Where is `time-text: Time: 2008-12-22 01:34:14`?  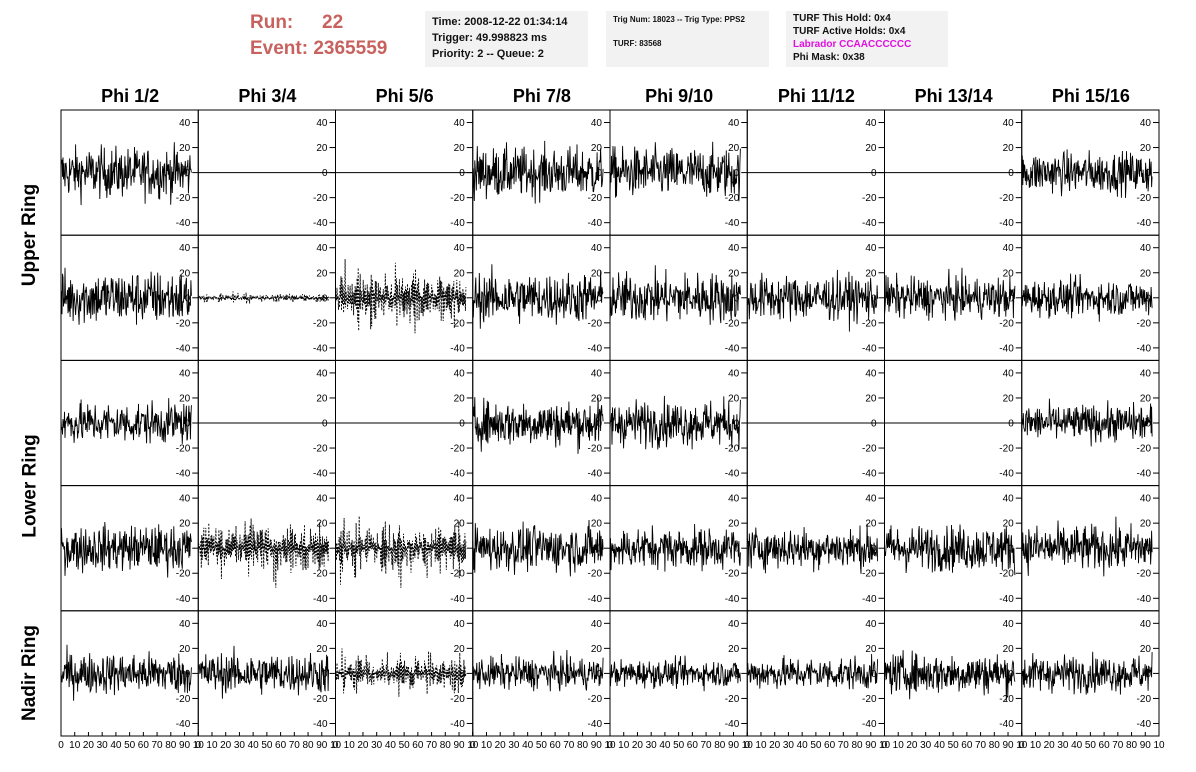 time-text: Time: 2008-12-22 01:34:14 is located at coordinates (500, 22).